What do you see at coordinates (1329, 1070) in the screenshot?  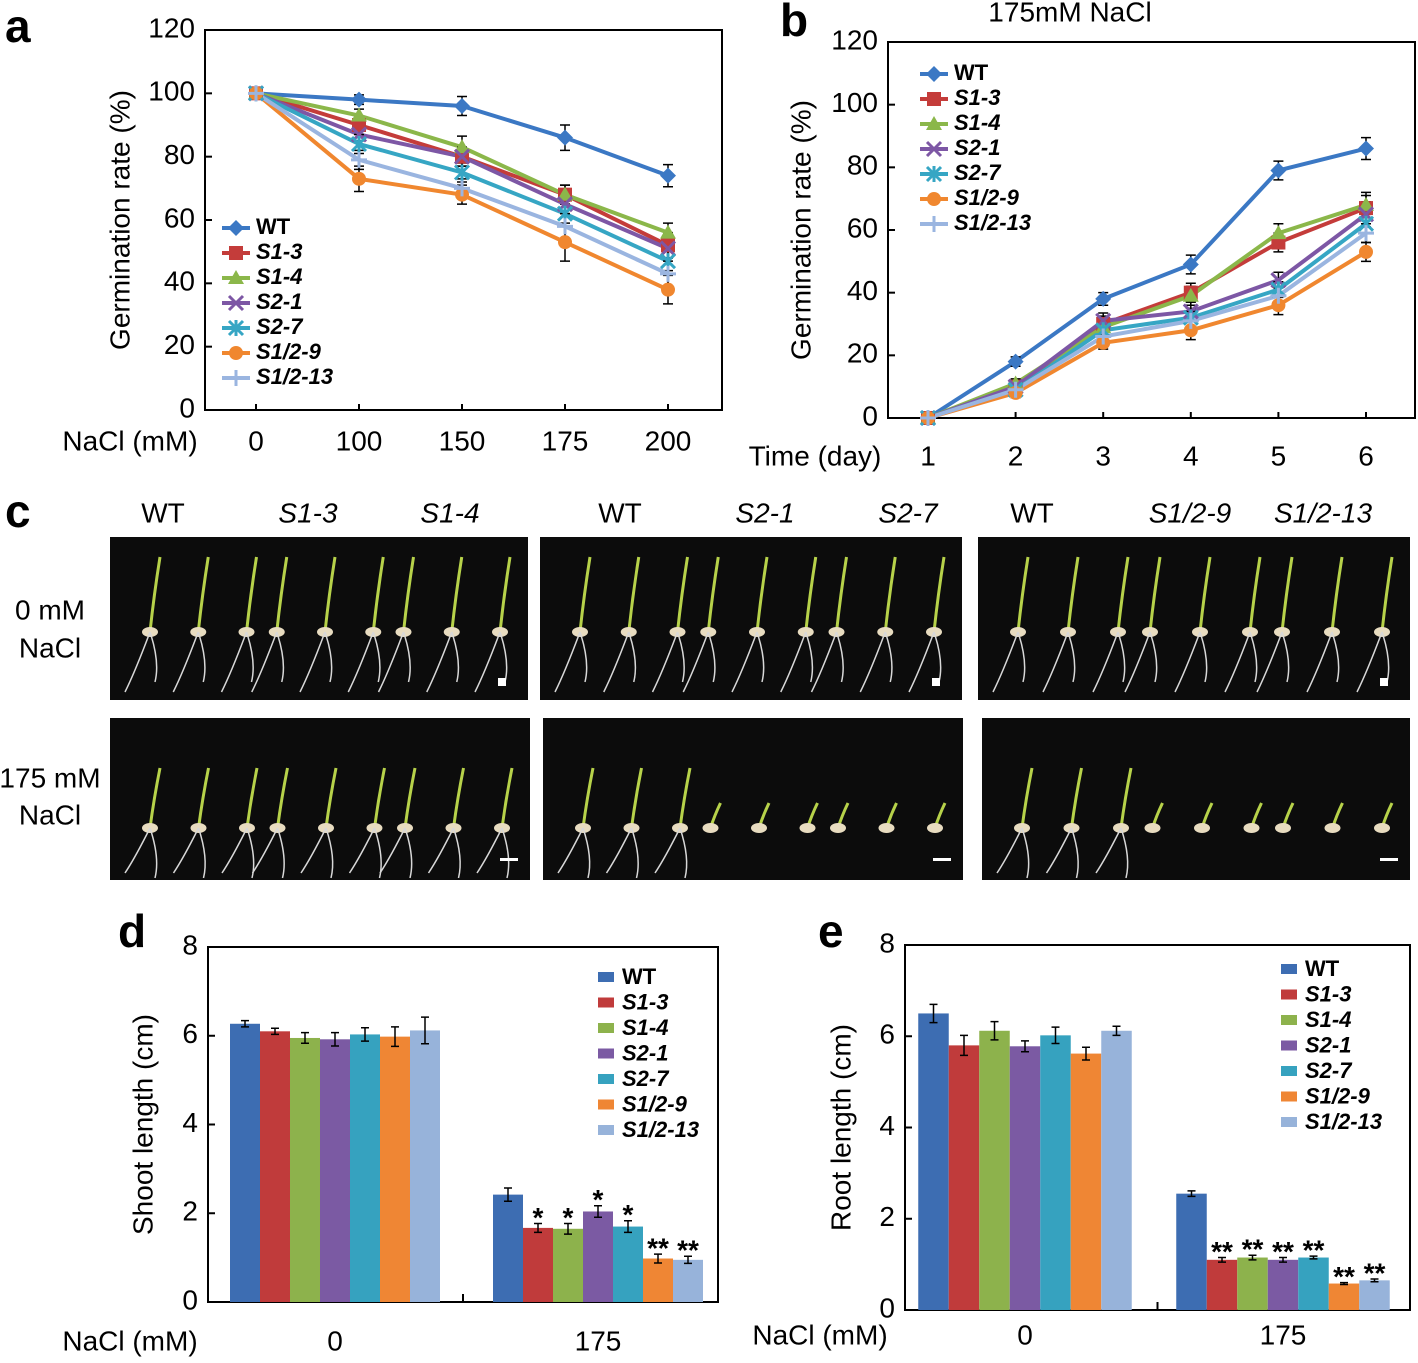 I see `legend-label: S2-7` at bounding box center [1329, 1070].